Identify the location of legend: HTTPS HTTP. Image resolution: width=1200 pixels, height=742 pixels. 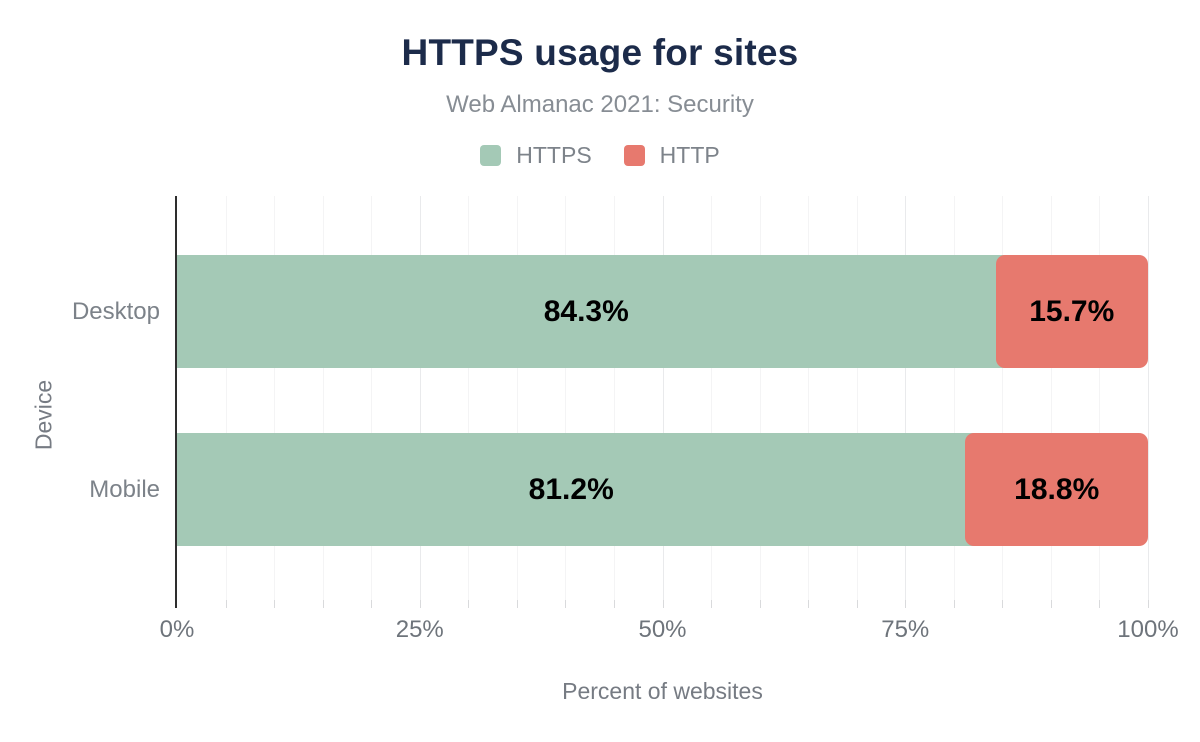
(600, 155).